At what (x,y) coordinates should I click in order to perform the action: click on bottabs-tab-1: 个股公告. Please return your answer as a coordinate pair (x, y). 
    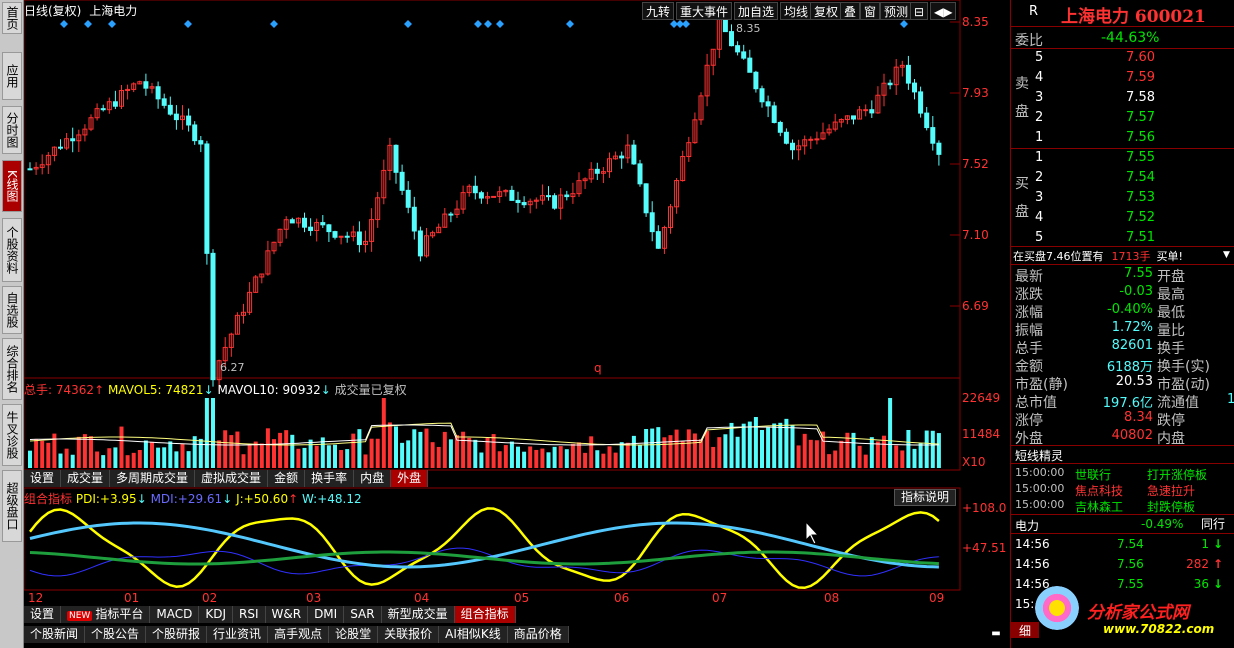
    Looking at the image, I should click on (116, 634).